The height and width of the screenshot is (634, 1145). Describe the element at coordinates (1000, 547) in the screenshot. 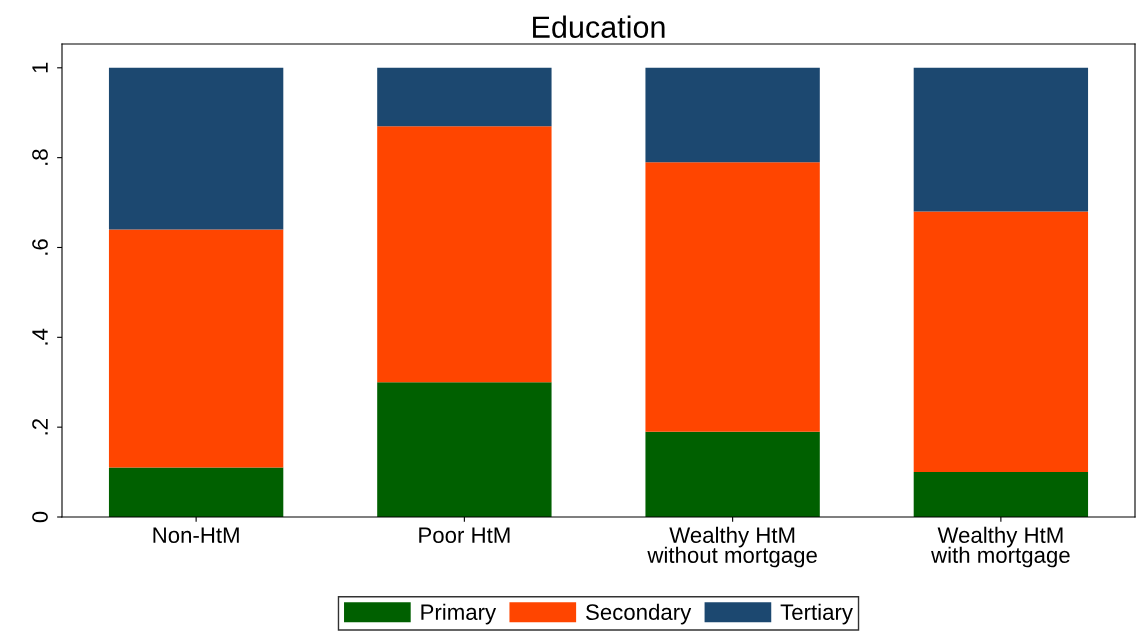

I see `x-tick-label: Wealthy HtM with mortgage` at that location.